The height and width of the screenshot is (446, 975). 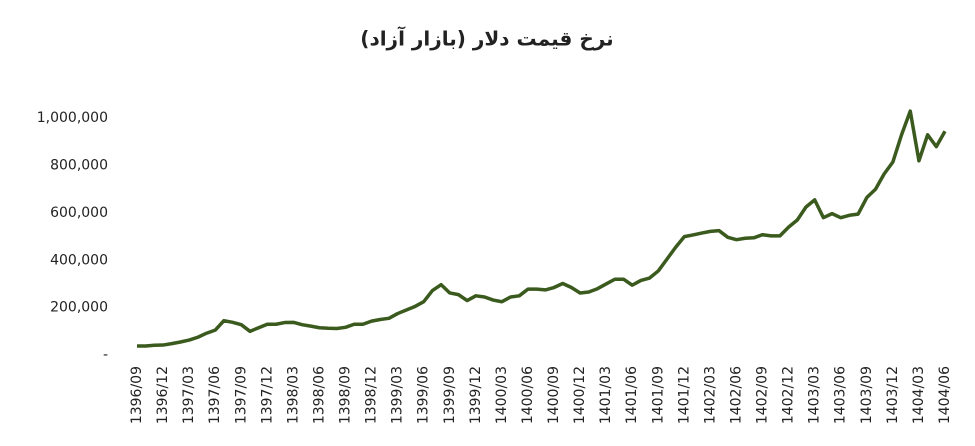 What do you see at coordinates (79, 166) in the screenshot?
I see `y-tick-label: 800,000` at bounding box center [79, 166].